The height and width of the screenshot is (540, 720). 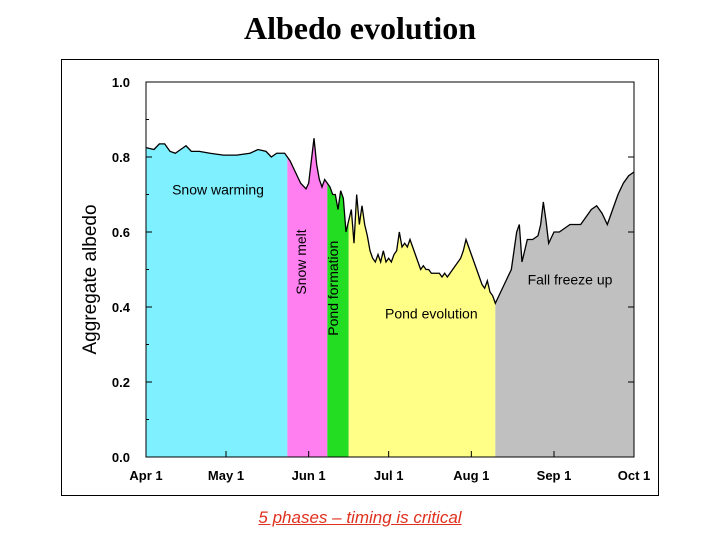 What do you see at coordinates (471, 475) in the screenshot?
I see `x-tick-label-4: Aug 1` at bounding box center [471, 475].